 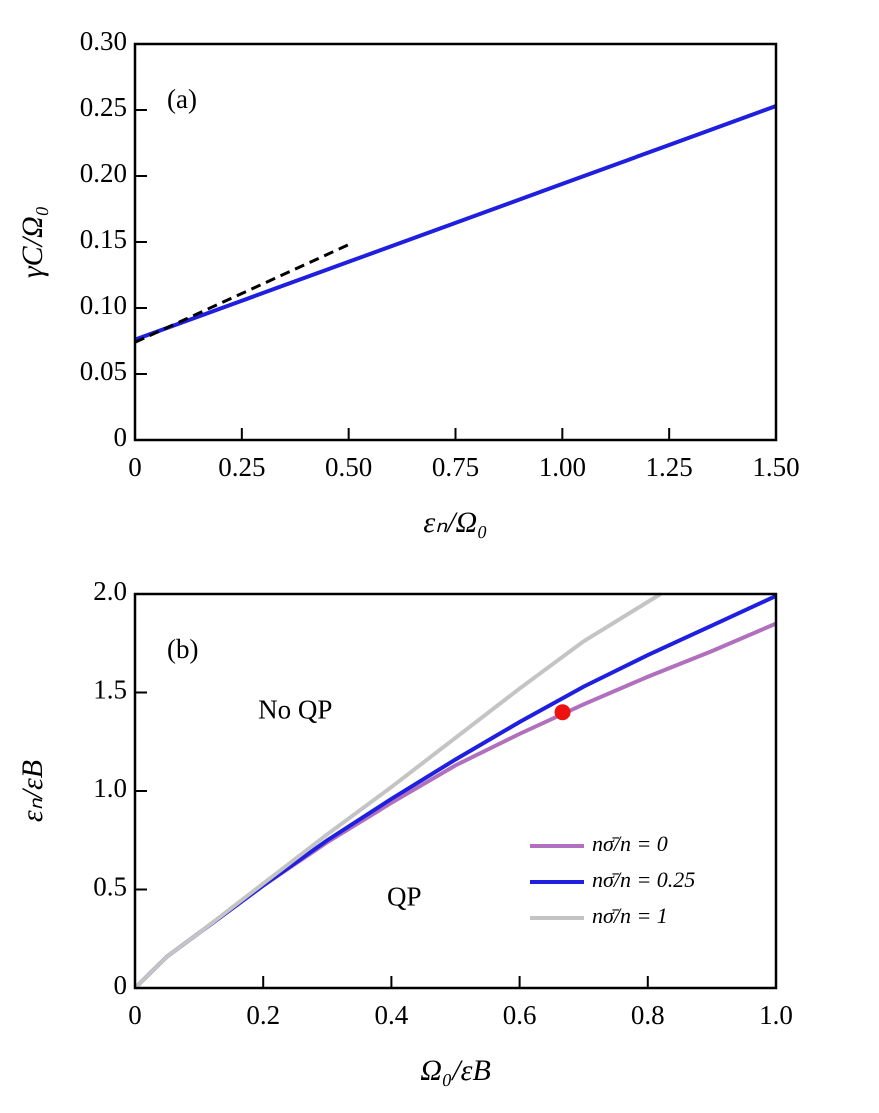 I want to click on x-tick-label: 1.00, so click(x=562, y=467).